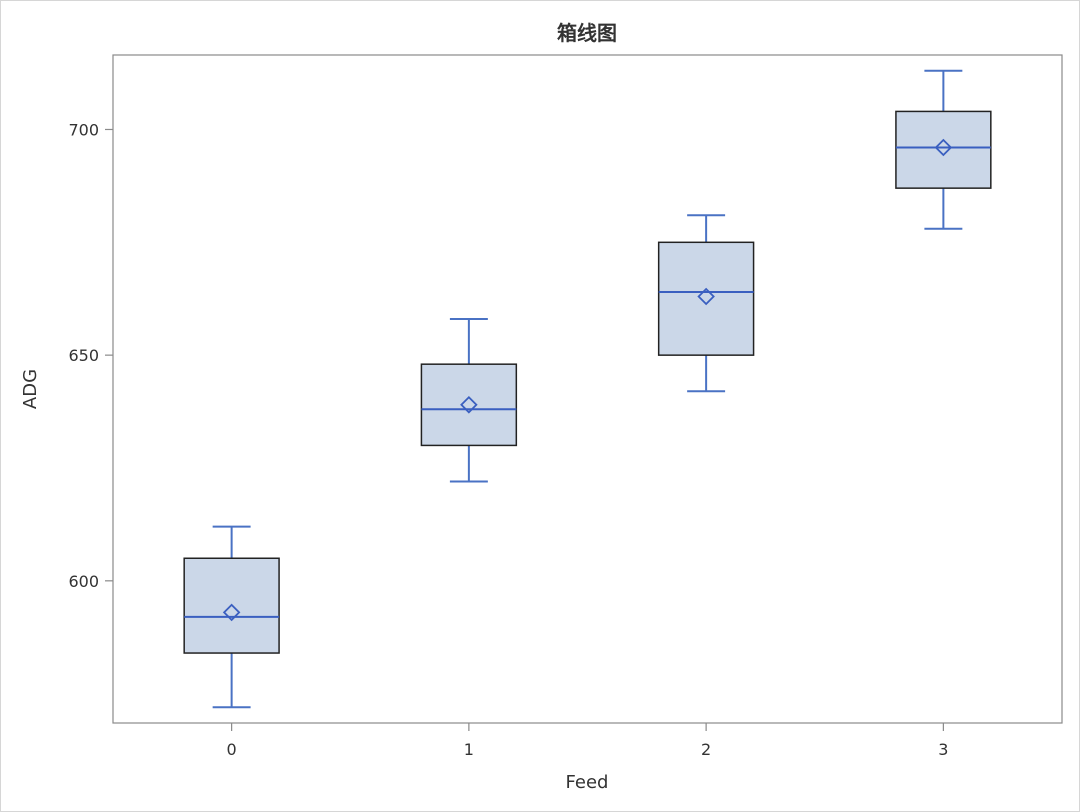  I want to click on y-axis-ticks: 600 650 700, so click(90, 355).